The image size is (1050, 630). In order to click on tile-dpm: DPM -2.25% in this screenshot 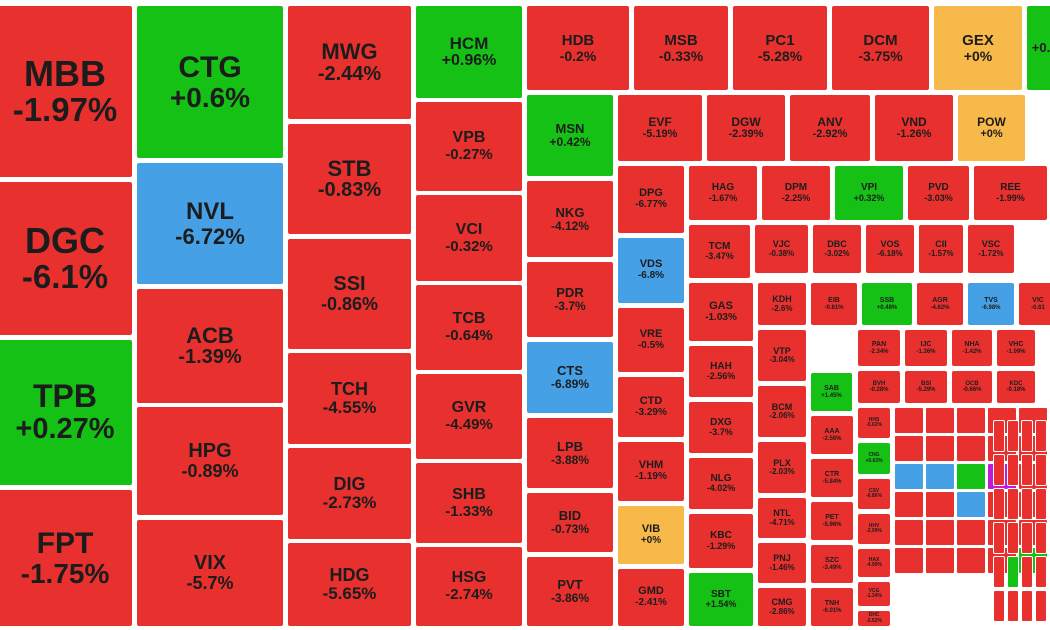, I will do `click(796, 193)`.